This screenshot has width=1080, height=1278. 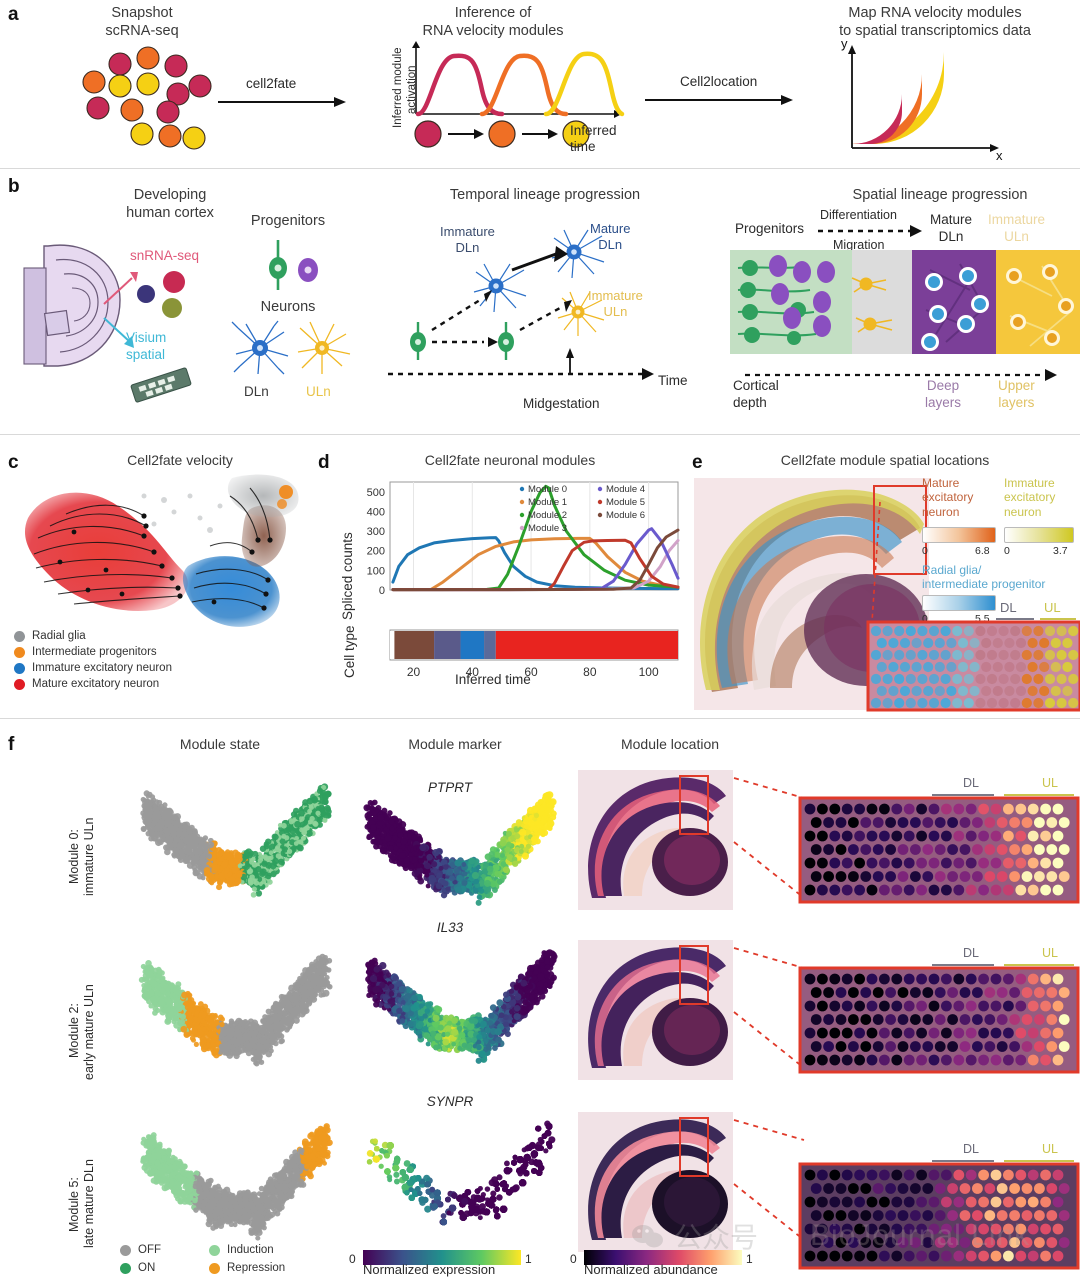 I want to click on panel-f-row1-location-tissue, so click(x=655, y=840).